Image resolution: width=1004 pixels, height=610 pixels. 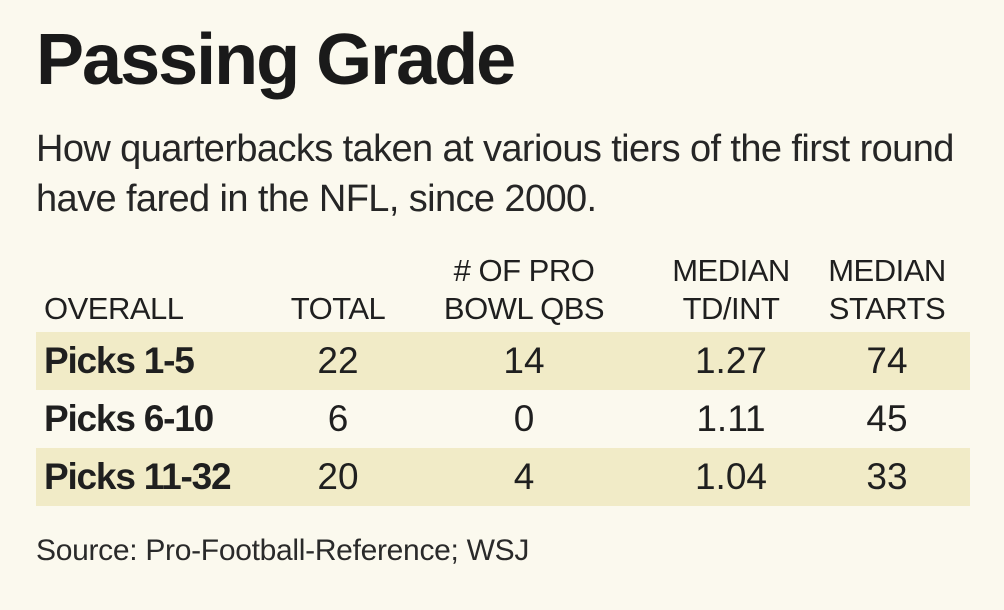 I want to click on cell-median-td-int: 1.04, so click(x=730, y=476).